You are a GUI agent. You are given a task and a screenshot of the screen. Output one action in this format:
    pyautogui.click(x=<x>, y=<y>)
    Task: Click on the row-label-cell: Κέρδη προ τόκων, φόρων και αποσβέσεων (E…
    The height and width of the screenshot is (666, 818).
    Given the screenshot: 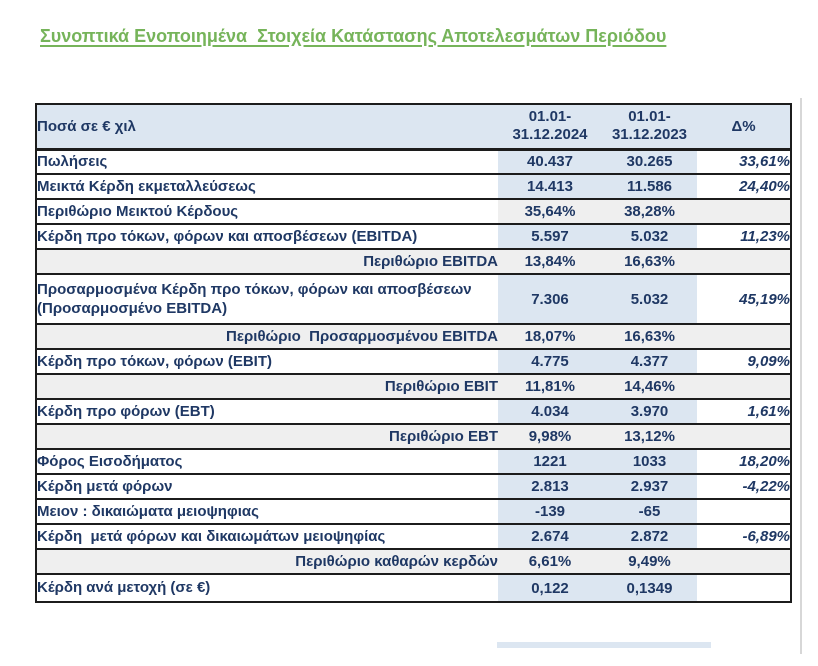 What is the action you would take?
    pyautogui.click(x=267, y=237)
    